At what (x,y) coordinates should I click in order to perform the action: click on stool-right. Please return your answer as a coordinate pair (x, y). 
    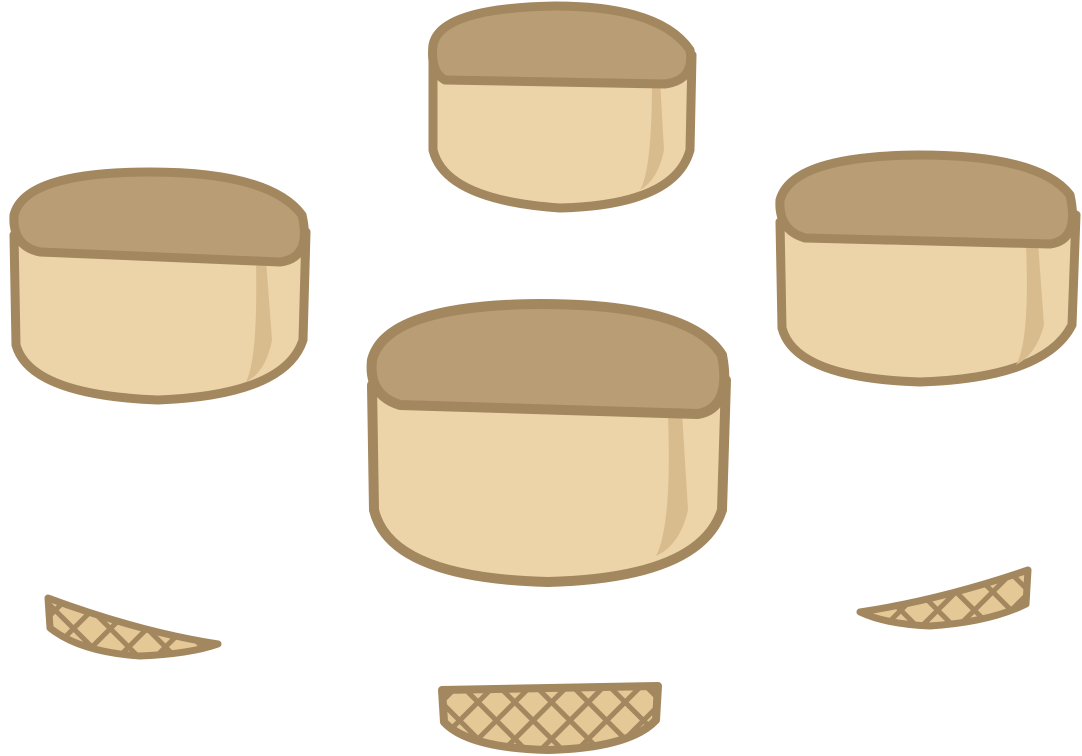
    Looking at the image, I should click on (928, 268).